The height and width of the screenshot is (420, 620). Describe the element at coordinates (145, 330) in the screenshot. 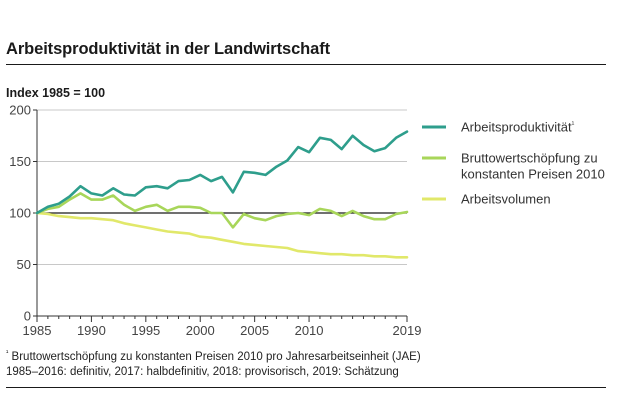

I see `x-tick-label-1995: 1995` at that location.